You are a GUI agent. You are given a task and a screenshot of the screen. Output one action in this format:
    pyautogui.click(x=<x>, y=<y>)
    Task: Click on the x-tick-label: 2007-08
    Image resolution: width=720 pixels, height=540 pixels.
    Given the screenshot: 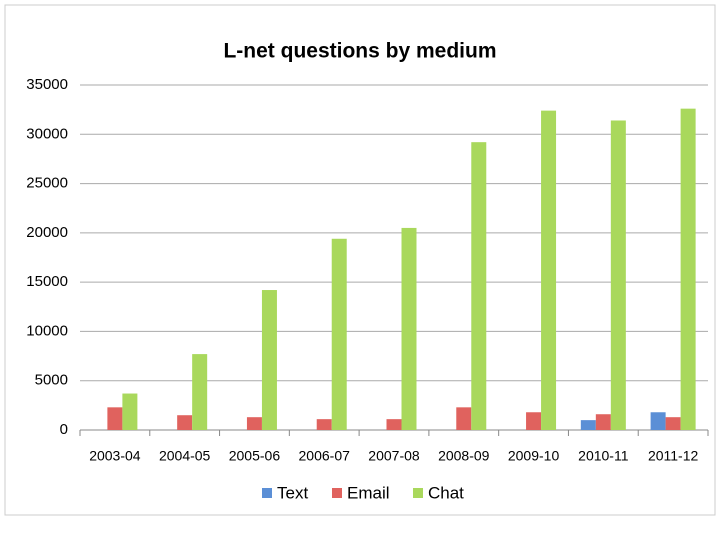 What is the action you would take?
    pyautogui.click(x=394, y=456)
    